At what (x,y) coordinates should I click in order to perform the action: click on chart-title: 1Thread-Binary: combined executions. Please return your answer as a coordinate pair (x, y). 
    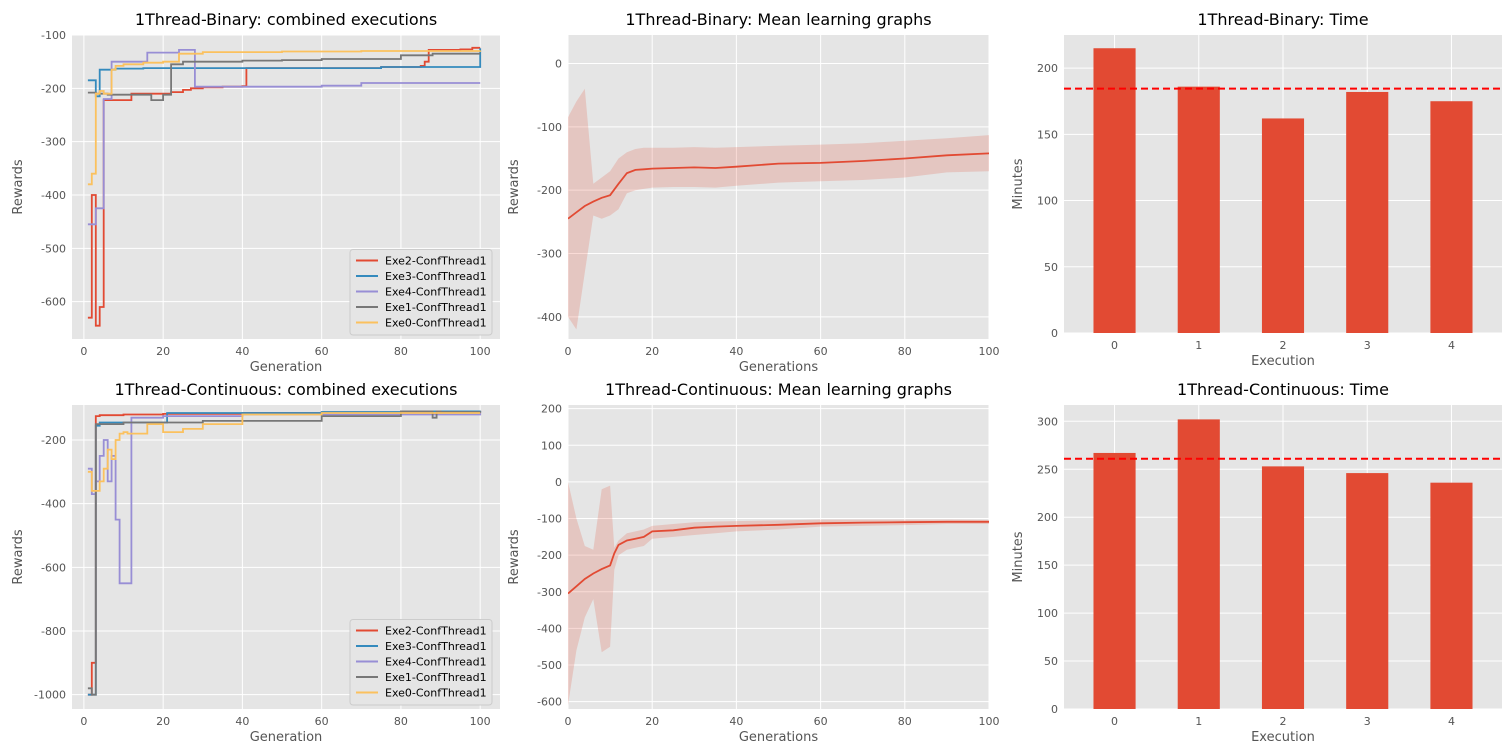
    Looking at the image, I should click on (286, 19).